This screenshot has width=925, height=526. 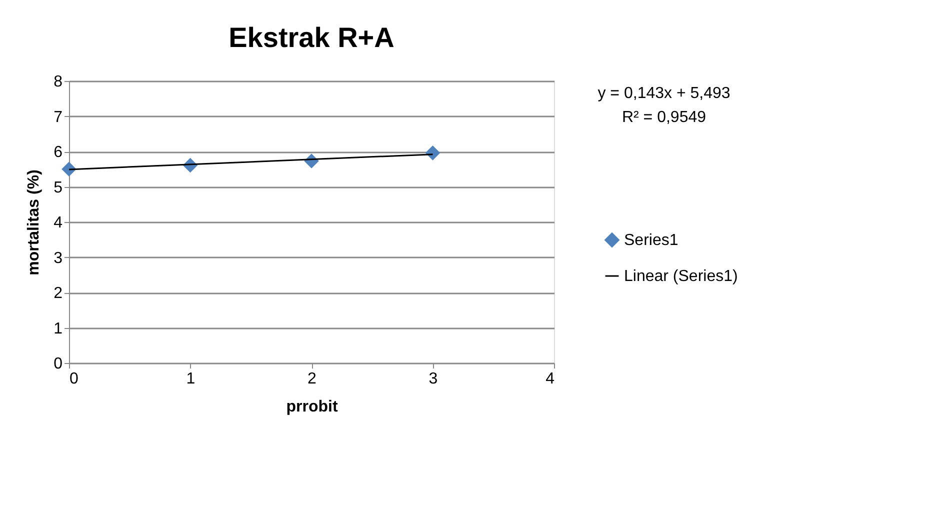 I want to click on x-tick-label: 3, so click(x=433, y=379).